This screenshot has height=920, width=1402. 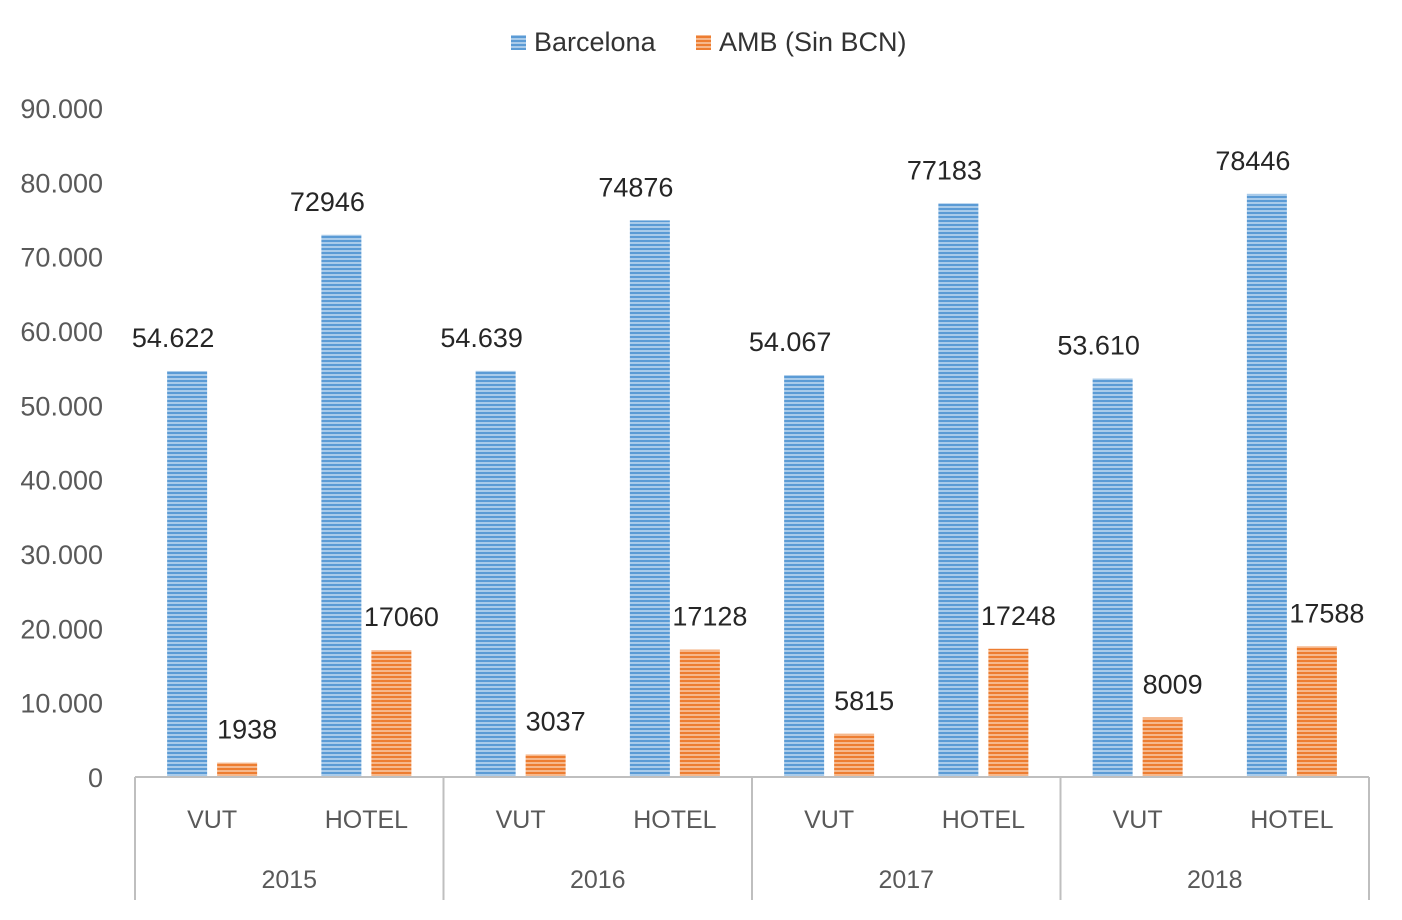 What do you see at coordinates (61, 555) in the screenshot?
I see `y-tick-label: 30.000` at bounding box center [61, 555].